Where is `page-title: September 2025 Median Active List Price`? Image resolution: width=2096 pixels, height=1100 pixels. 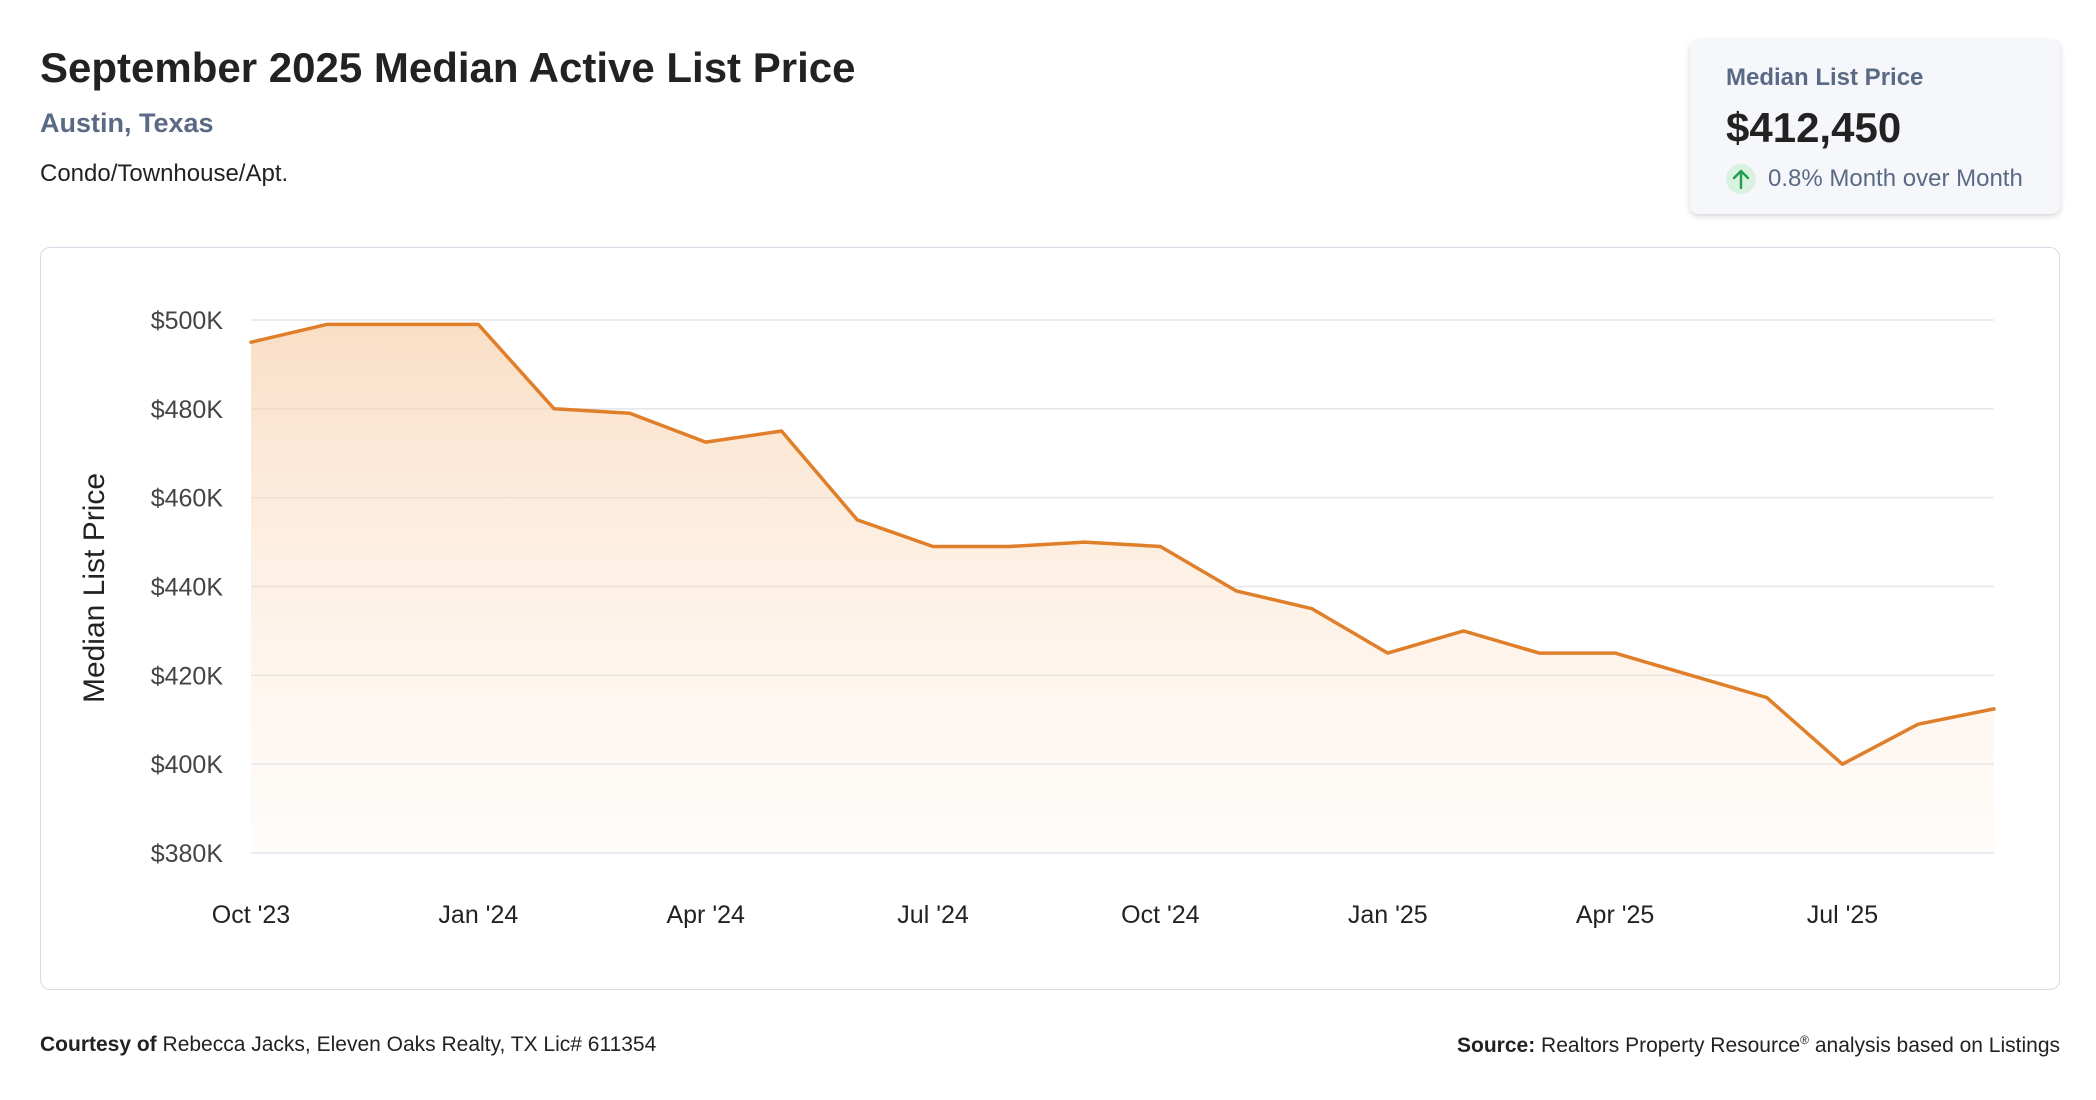
page-title: September 2025 Median Active List Price is located at coordinates (448, 67).